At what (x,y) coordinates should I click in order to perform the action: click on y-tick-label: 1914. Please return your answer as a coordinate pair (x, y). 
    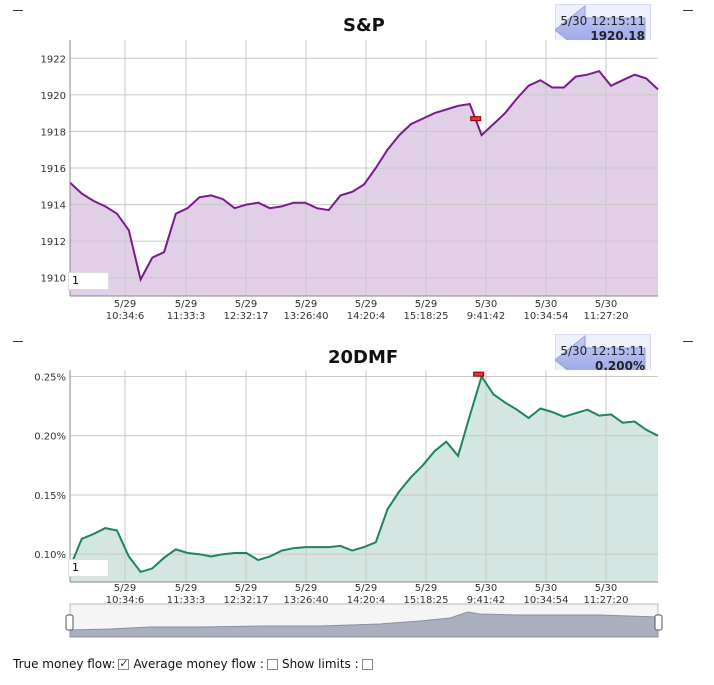
    Looking at the image, I should click on (53, 206).